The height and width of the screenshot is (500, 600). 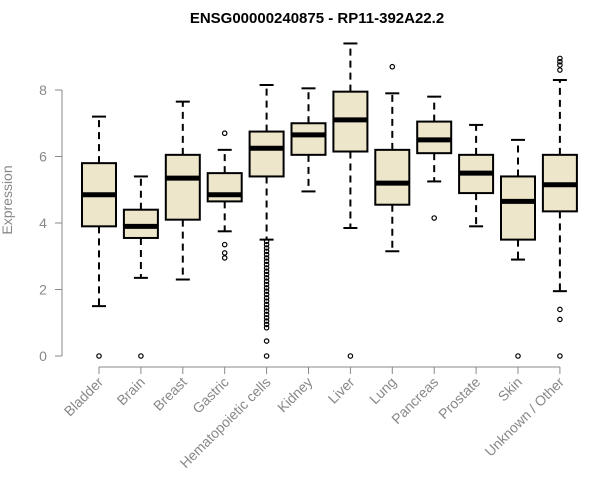 I want to click on box-brain, so click(x=140, y=267).